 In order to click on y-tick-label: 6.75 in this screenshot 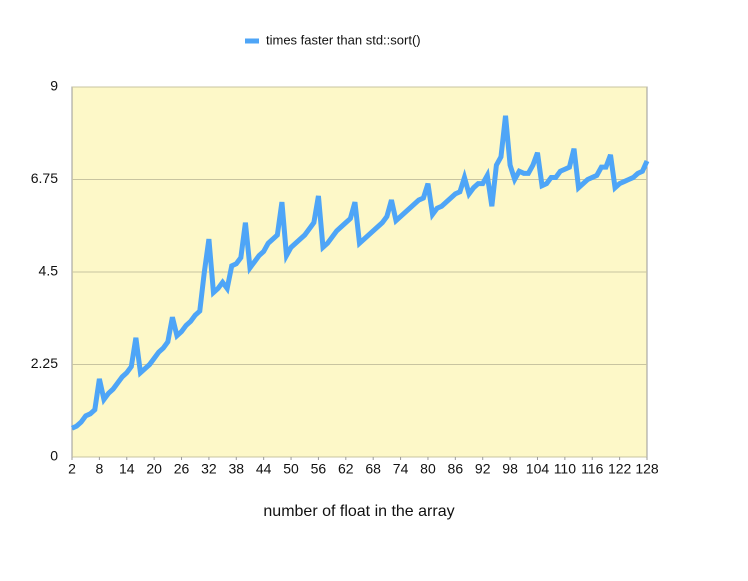, I will do `click(44, 178)`.